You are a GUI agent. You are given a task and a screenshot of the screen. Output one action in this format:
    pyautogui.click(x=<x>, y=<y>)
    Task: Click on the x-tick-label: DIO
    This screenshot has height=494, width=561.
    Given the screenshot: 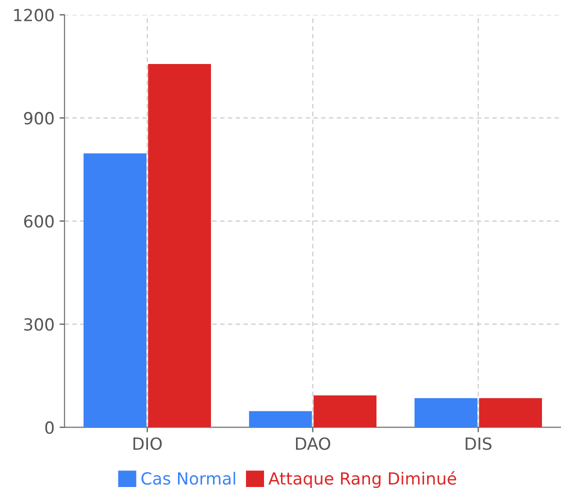 What is the action you would take?
    pyautogui.click(x=147, y=443)
    